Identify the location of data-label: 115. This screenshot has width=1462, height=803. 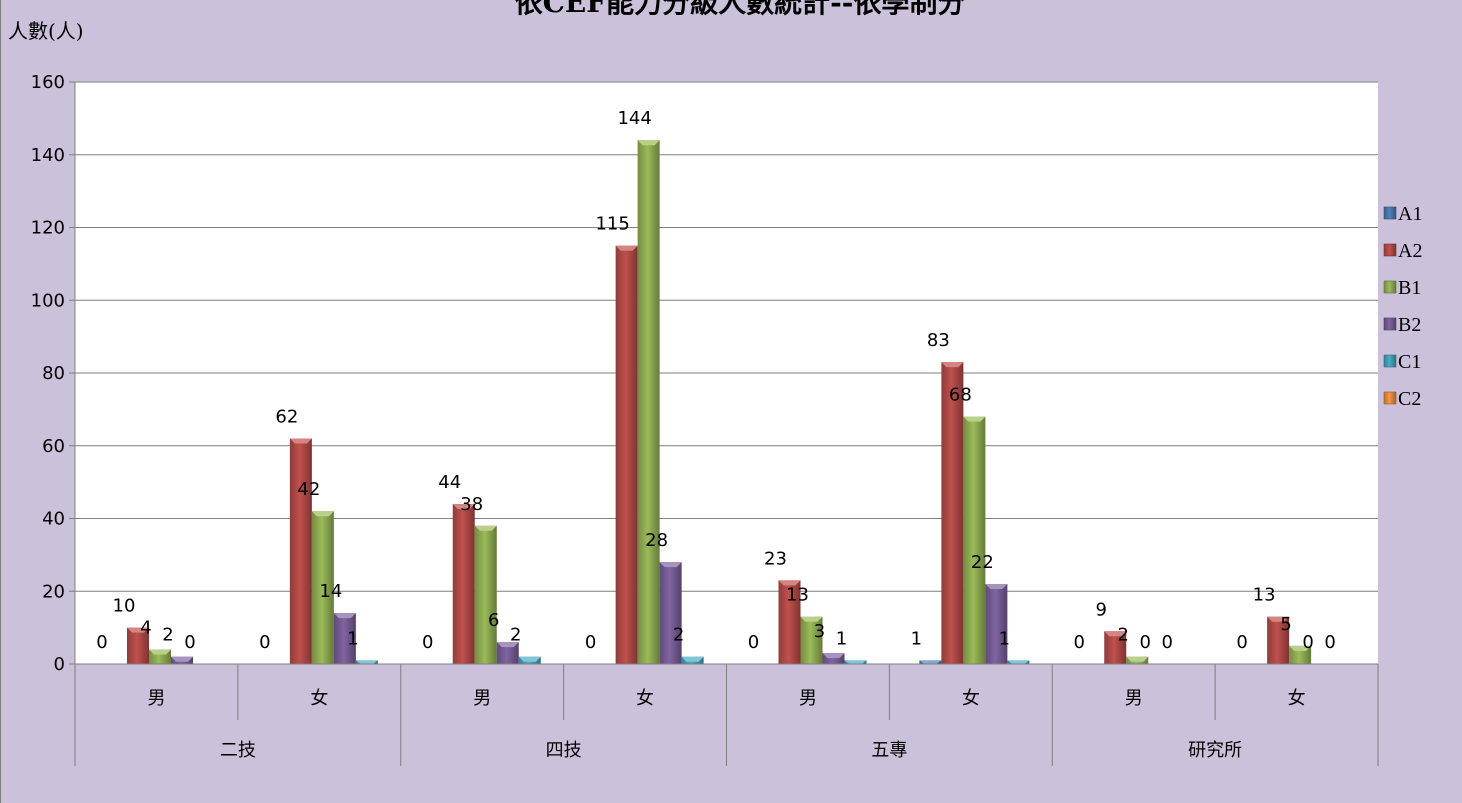
(612, 224).